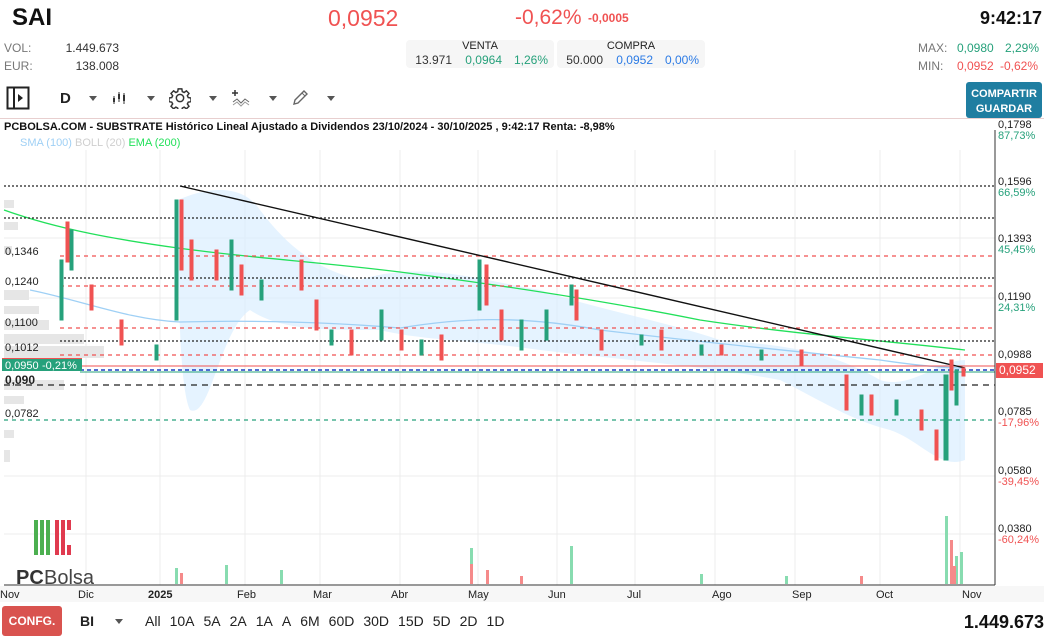 The width and height of the screenshot is (1058, 643). I want to click on range-6m: 6M, so click(310, 621).